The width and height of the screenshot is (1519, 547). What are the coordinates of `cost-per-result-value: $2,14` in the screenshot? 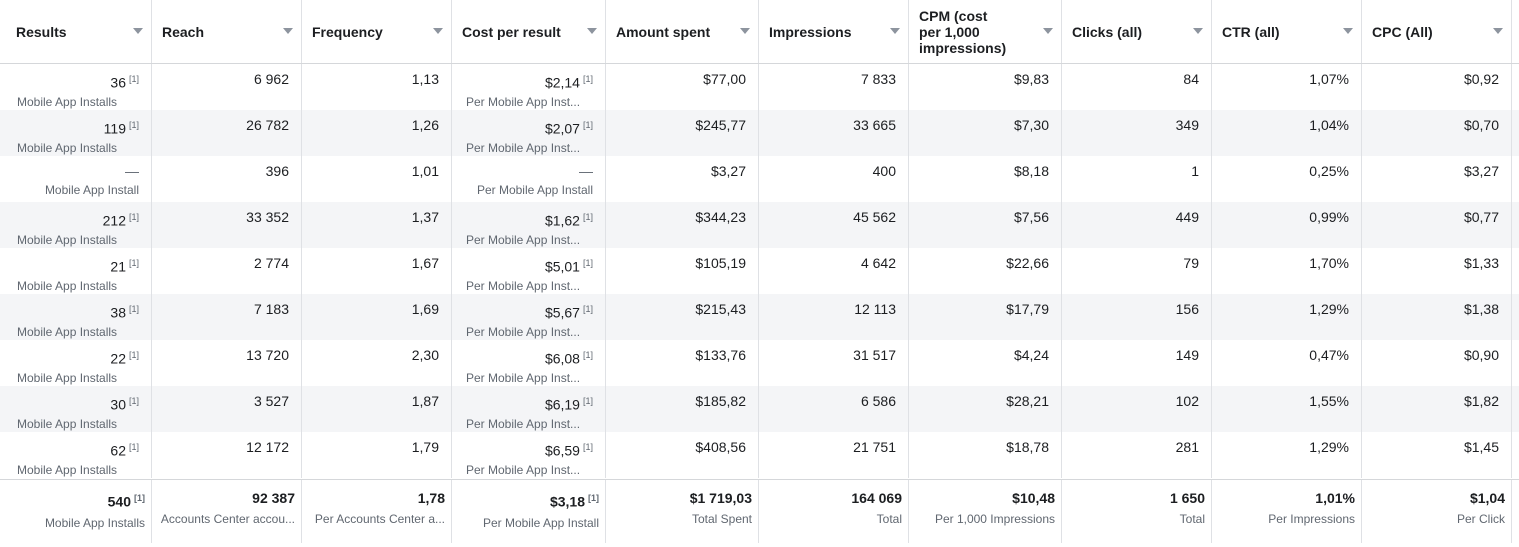 It's located at (562, 82).